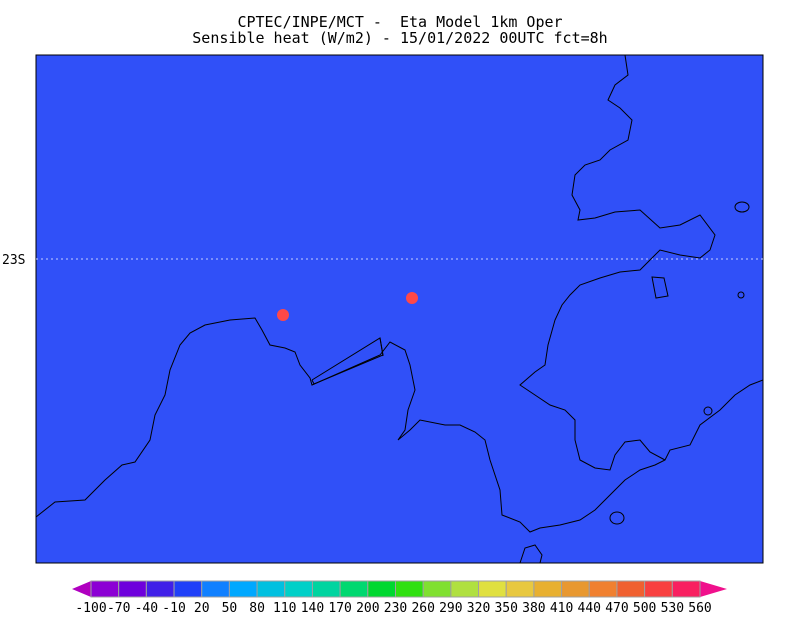  What do you see at coordinates (699, 608) in the screenshot?
I see `colorbar-tick-label: 560` at bounding box center [699, 608].